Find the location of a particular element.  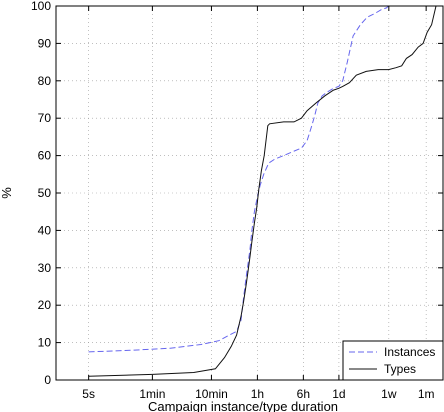

y-tick-label: 80 is located at coordinates (45, 81).